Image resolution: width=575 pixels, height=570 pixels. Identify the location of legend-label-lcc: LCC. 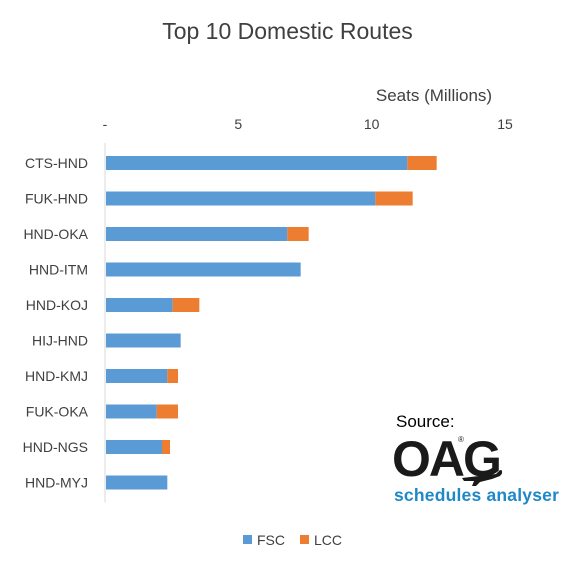
(328, 540).